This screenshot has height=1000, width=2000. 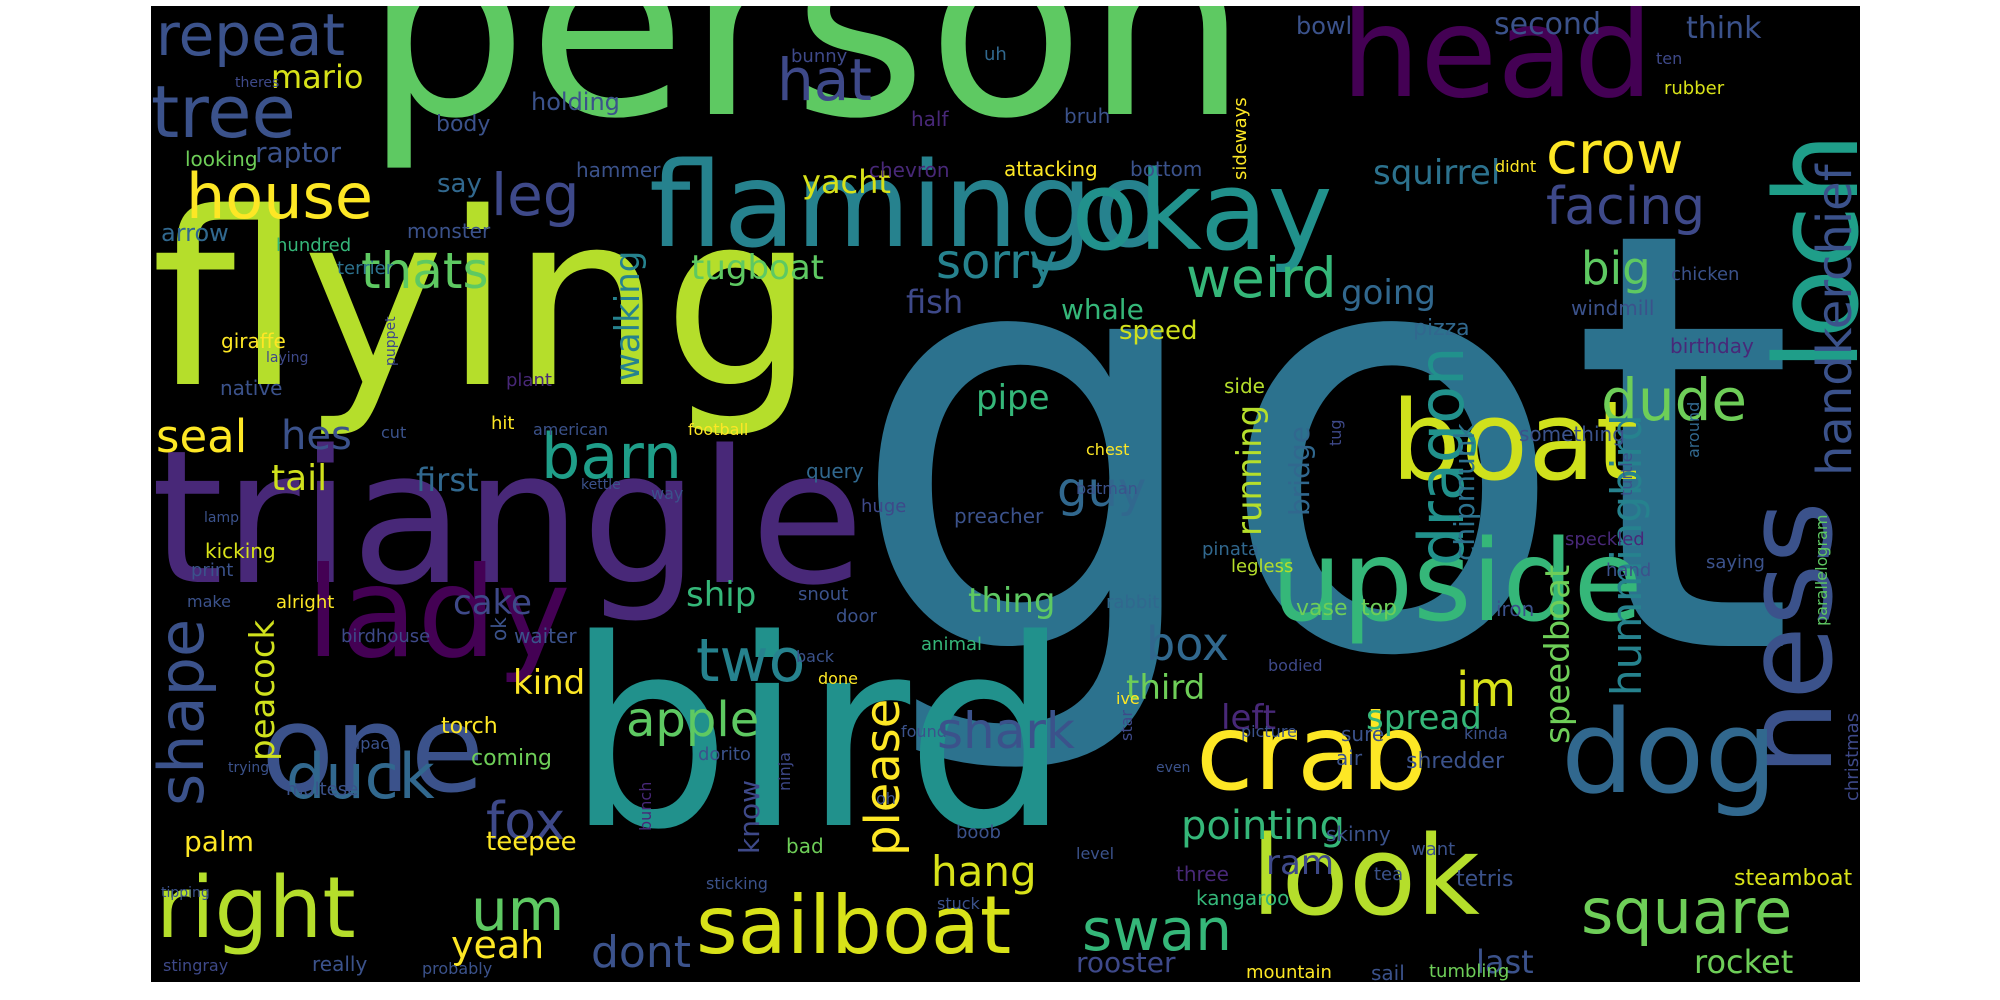 I want to click on word: huge, so click(x=884, y=506).